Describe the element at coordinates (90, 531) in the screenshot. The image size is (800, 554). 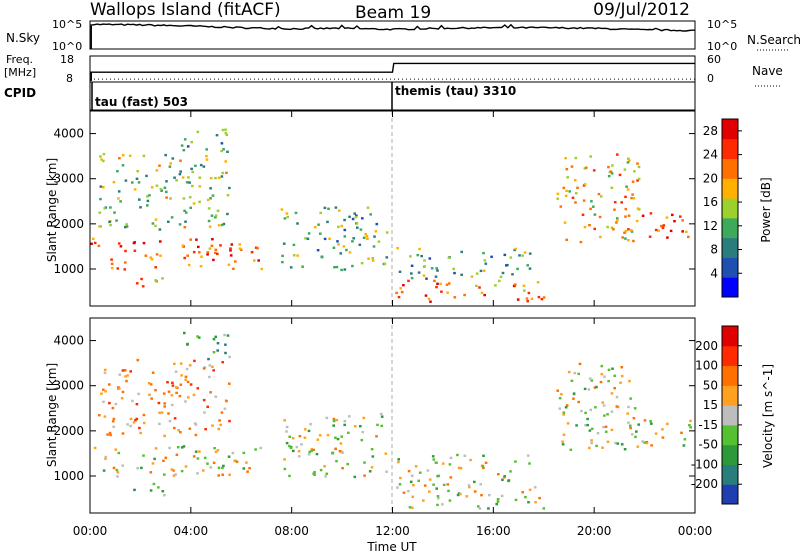
I see `x-tick-label: 00:00` at that location.